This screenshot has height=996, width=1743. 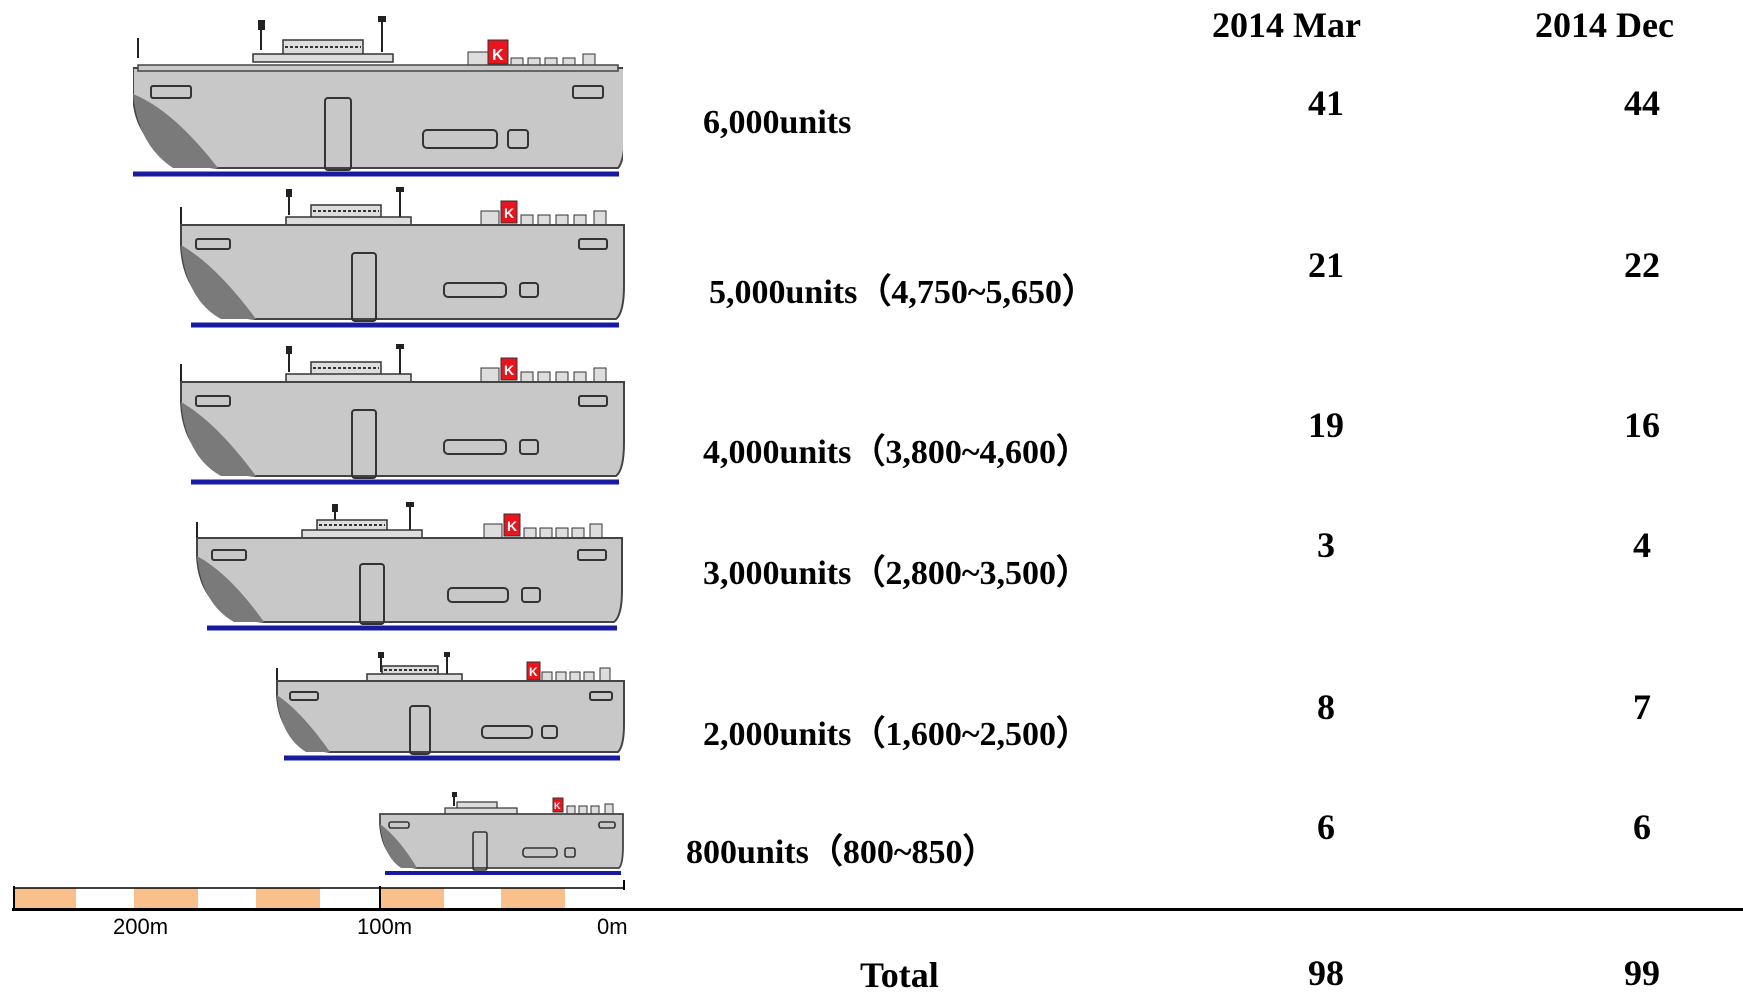 I want to click on scale-label-100m: 100m, so click(x=385, y=926).